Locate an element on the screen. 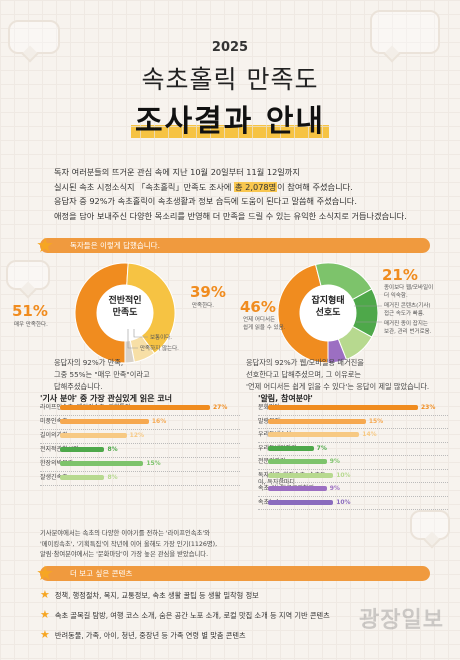  notice-section-heading: '알림, 참여분야' is located at coordinates (285, 398).